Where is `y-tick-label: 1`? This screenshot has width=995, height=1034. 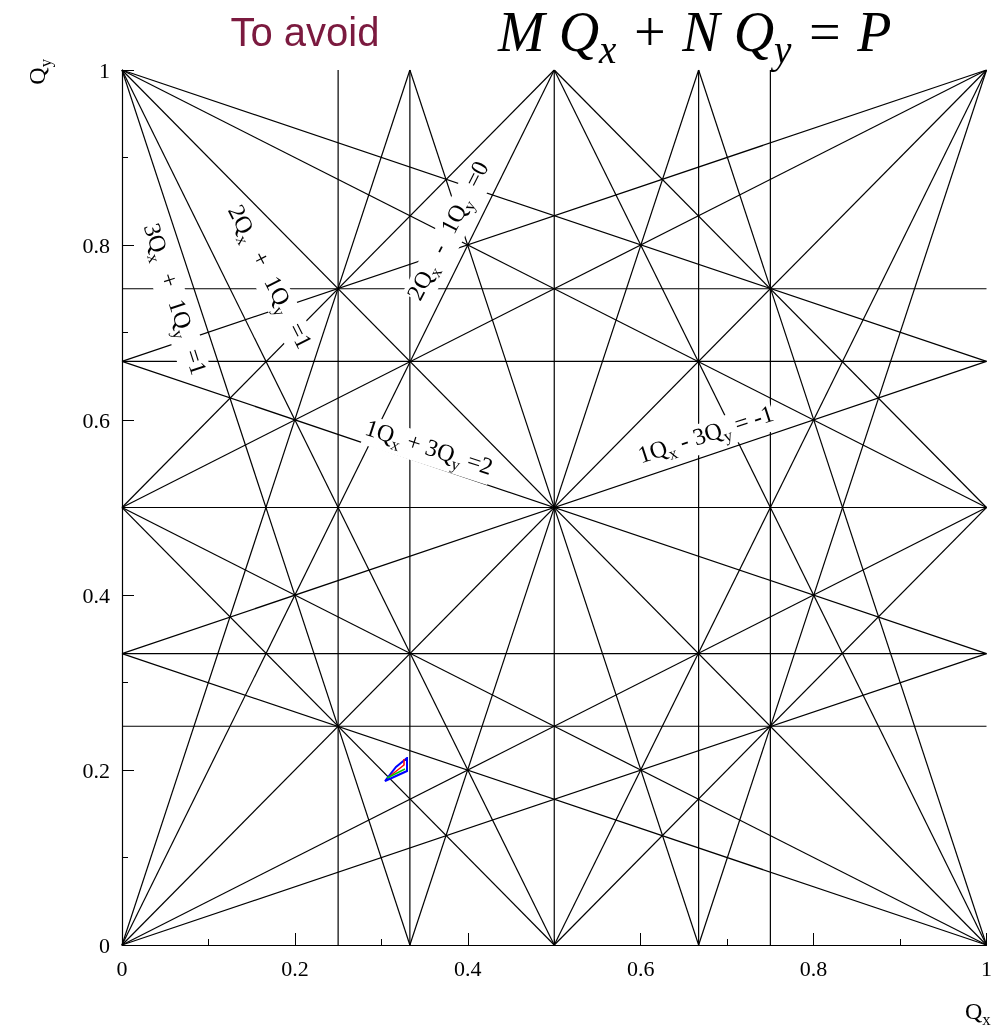
y-tick-label: 1 is located at coordinates (104, 70).